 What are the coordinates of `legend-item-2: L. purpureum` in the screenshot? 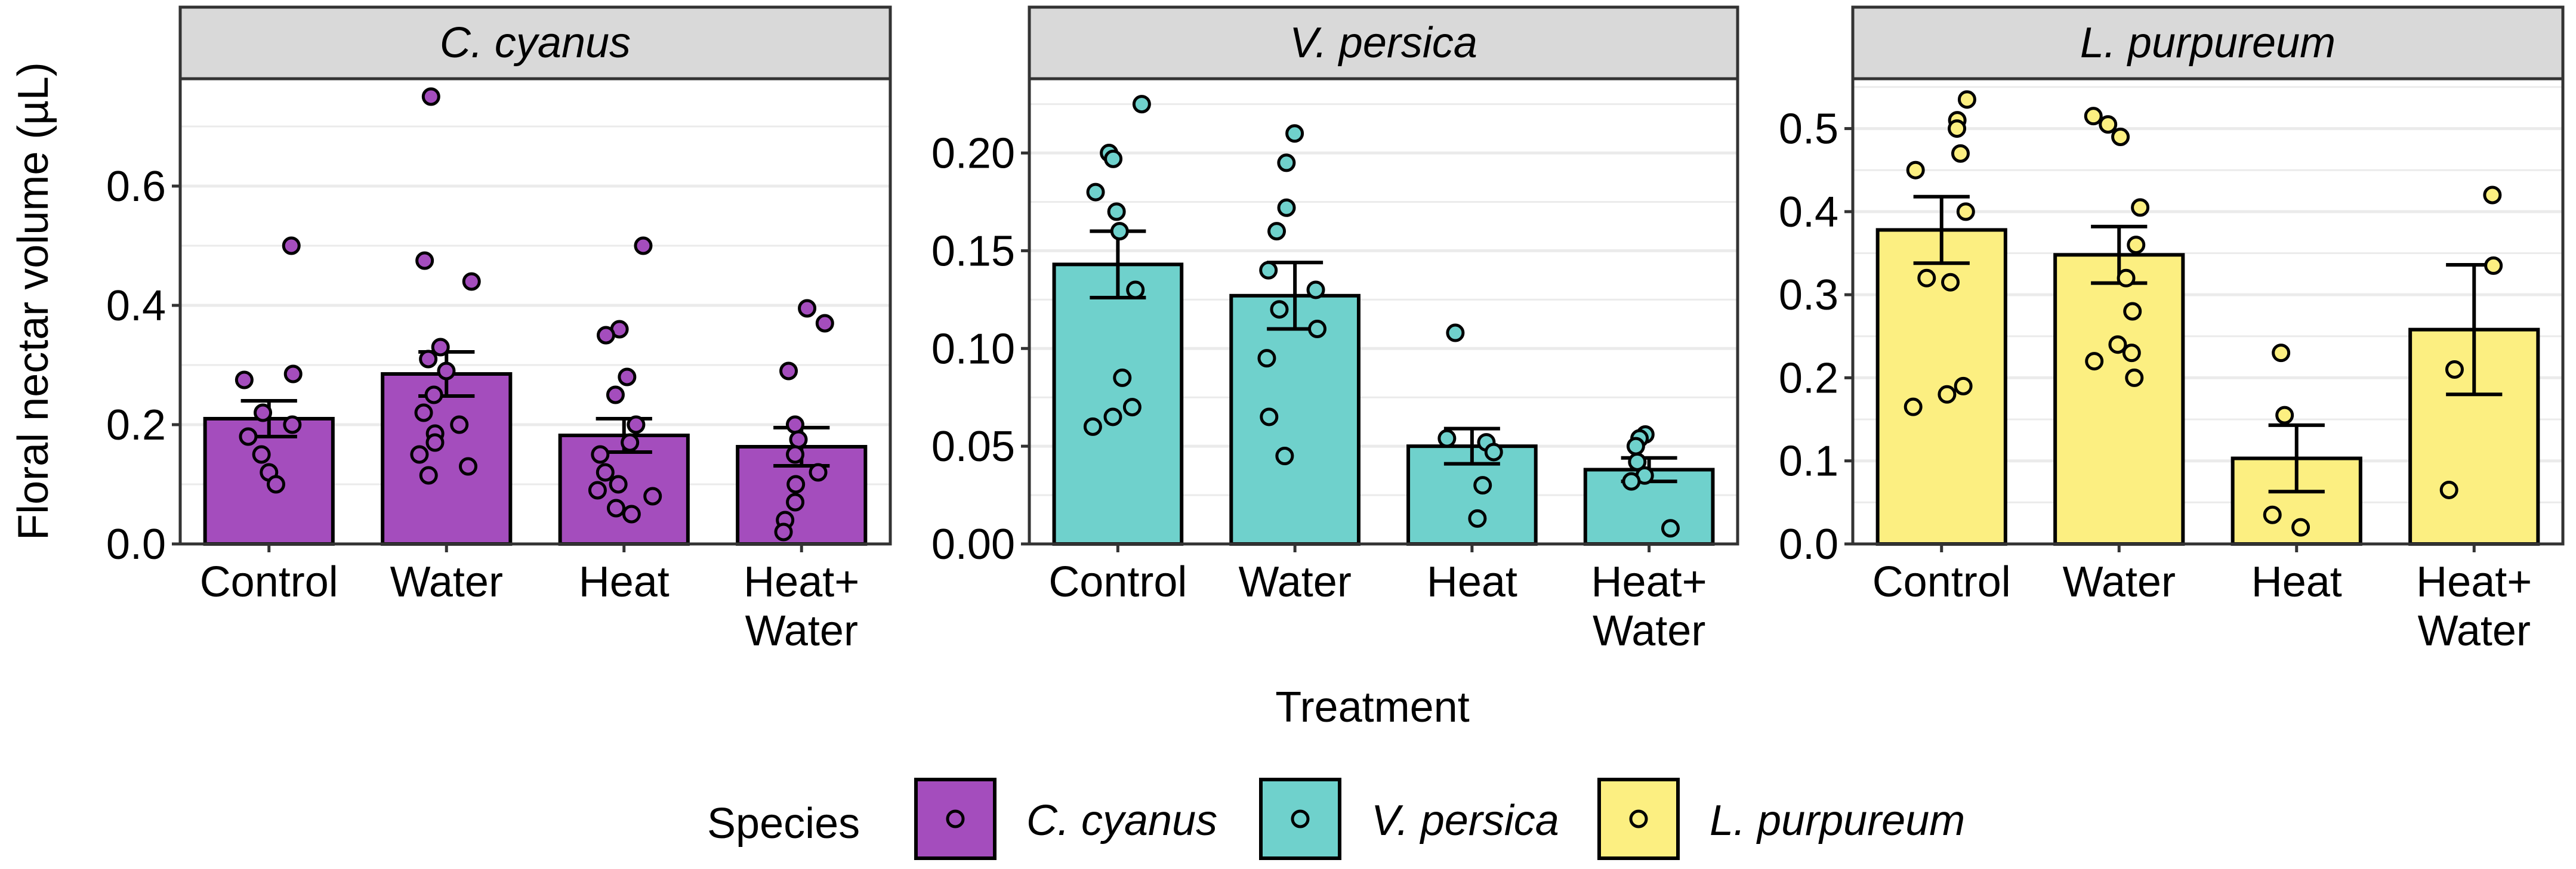 It's located at (1781, 819).